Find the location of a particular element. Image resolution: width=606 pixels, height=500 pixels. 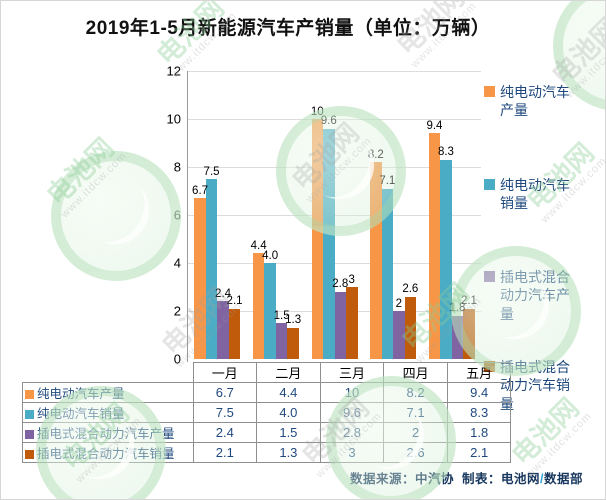

source-note: 数据来源：中汽协 制表：电池网/数据部 is located at coordinates (466, 477).